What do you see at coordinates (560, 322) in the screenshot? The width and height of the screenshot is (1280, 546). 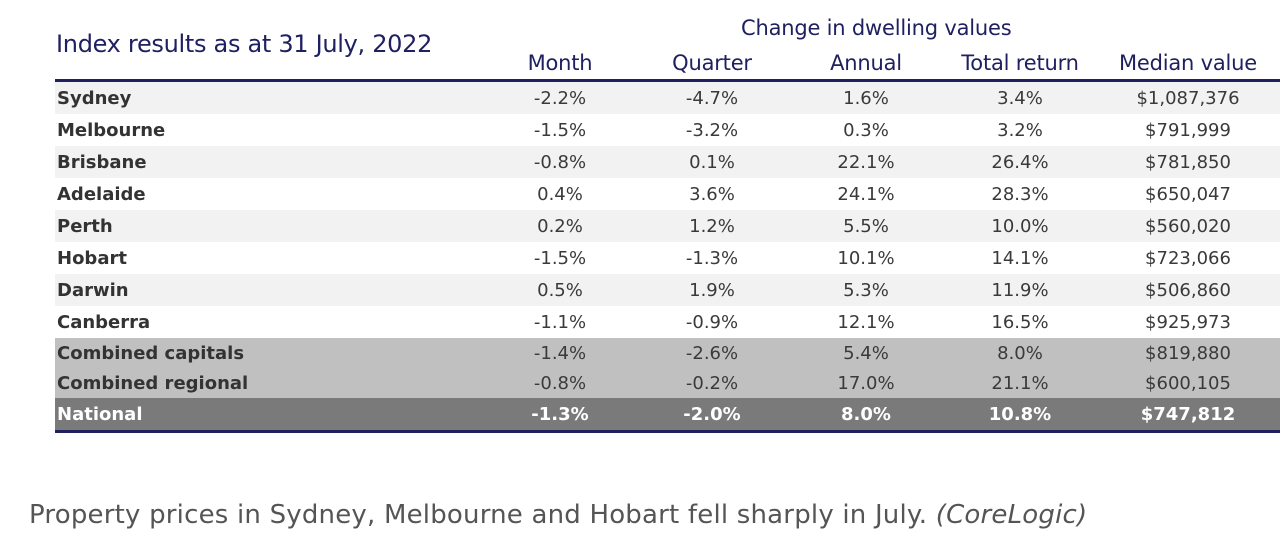 I see `cell-month: -1.1%` at bounding box center [560, 322].